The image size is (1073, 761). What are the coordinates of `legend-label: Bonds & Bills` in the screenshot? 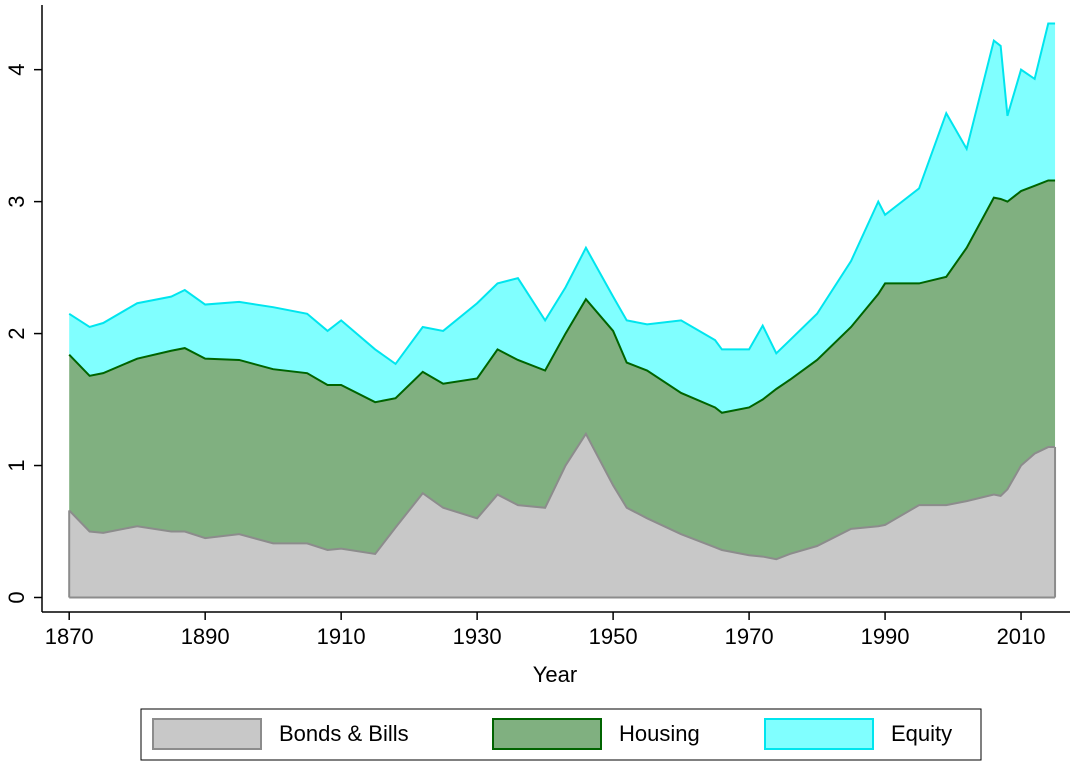 It's located at (344, 733).